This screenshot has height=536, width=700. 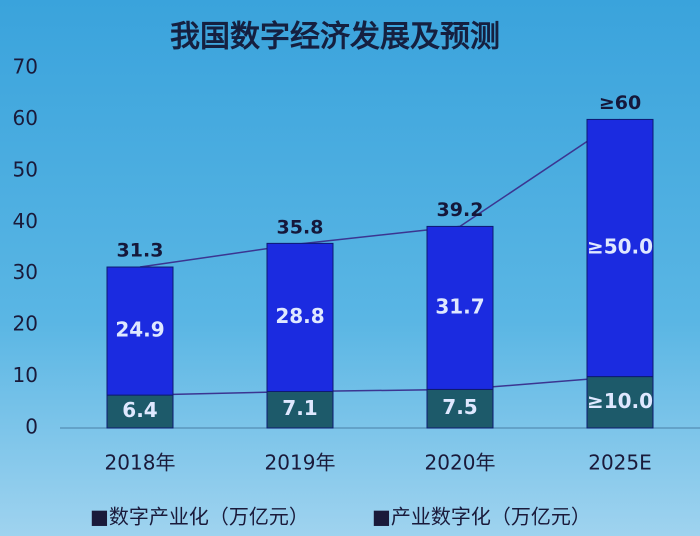 What do you see at coordinates (140, 463) in the screenshot?
I see `x-tick-label: 2018年` at bounding box center [140, 463].